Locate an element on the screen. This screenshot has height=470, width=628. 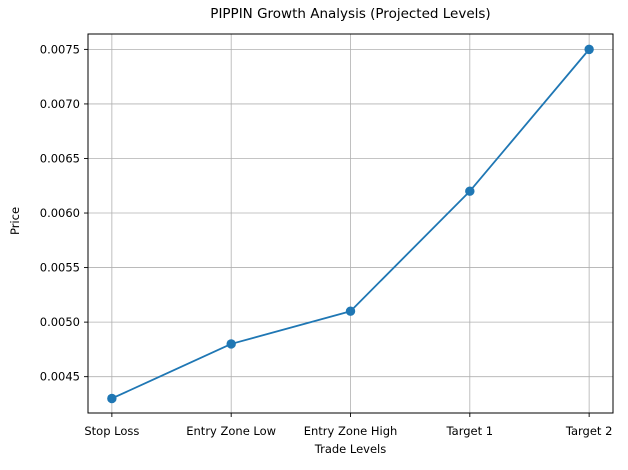
x-tick-label: Entry Zone Low is located at coordinates (231, 431).